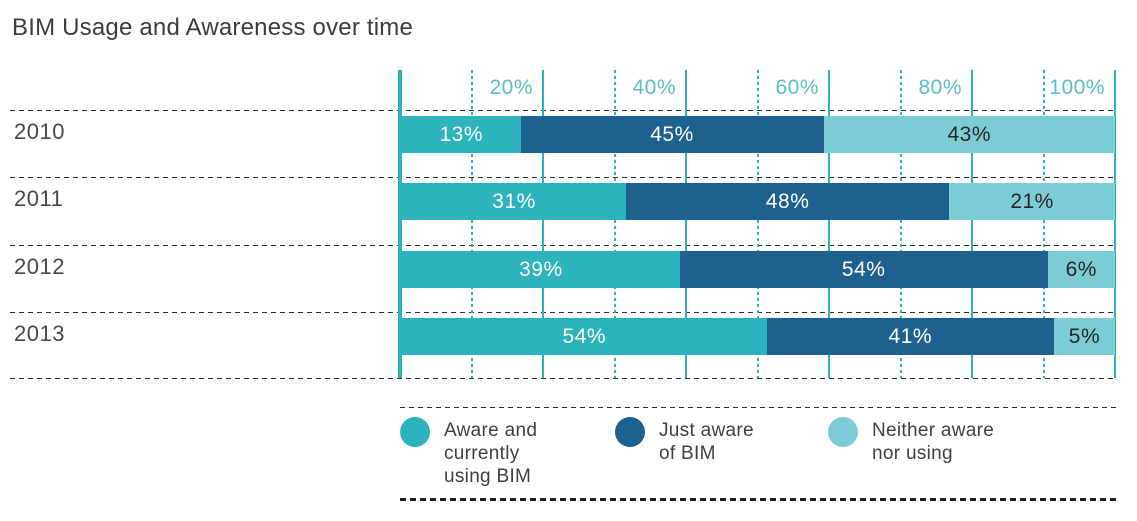  I want to click on bar-row: 13% 45% 43%, so click(758, 134).